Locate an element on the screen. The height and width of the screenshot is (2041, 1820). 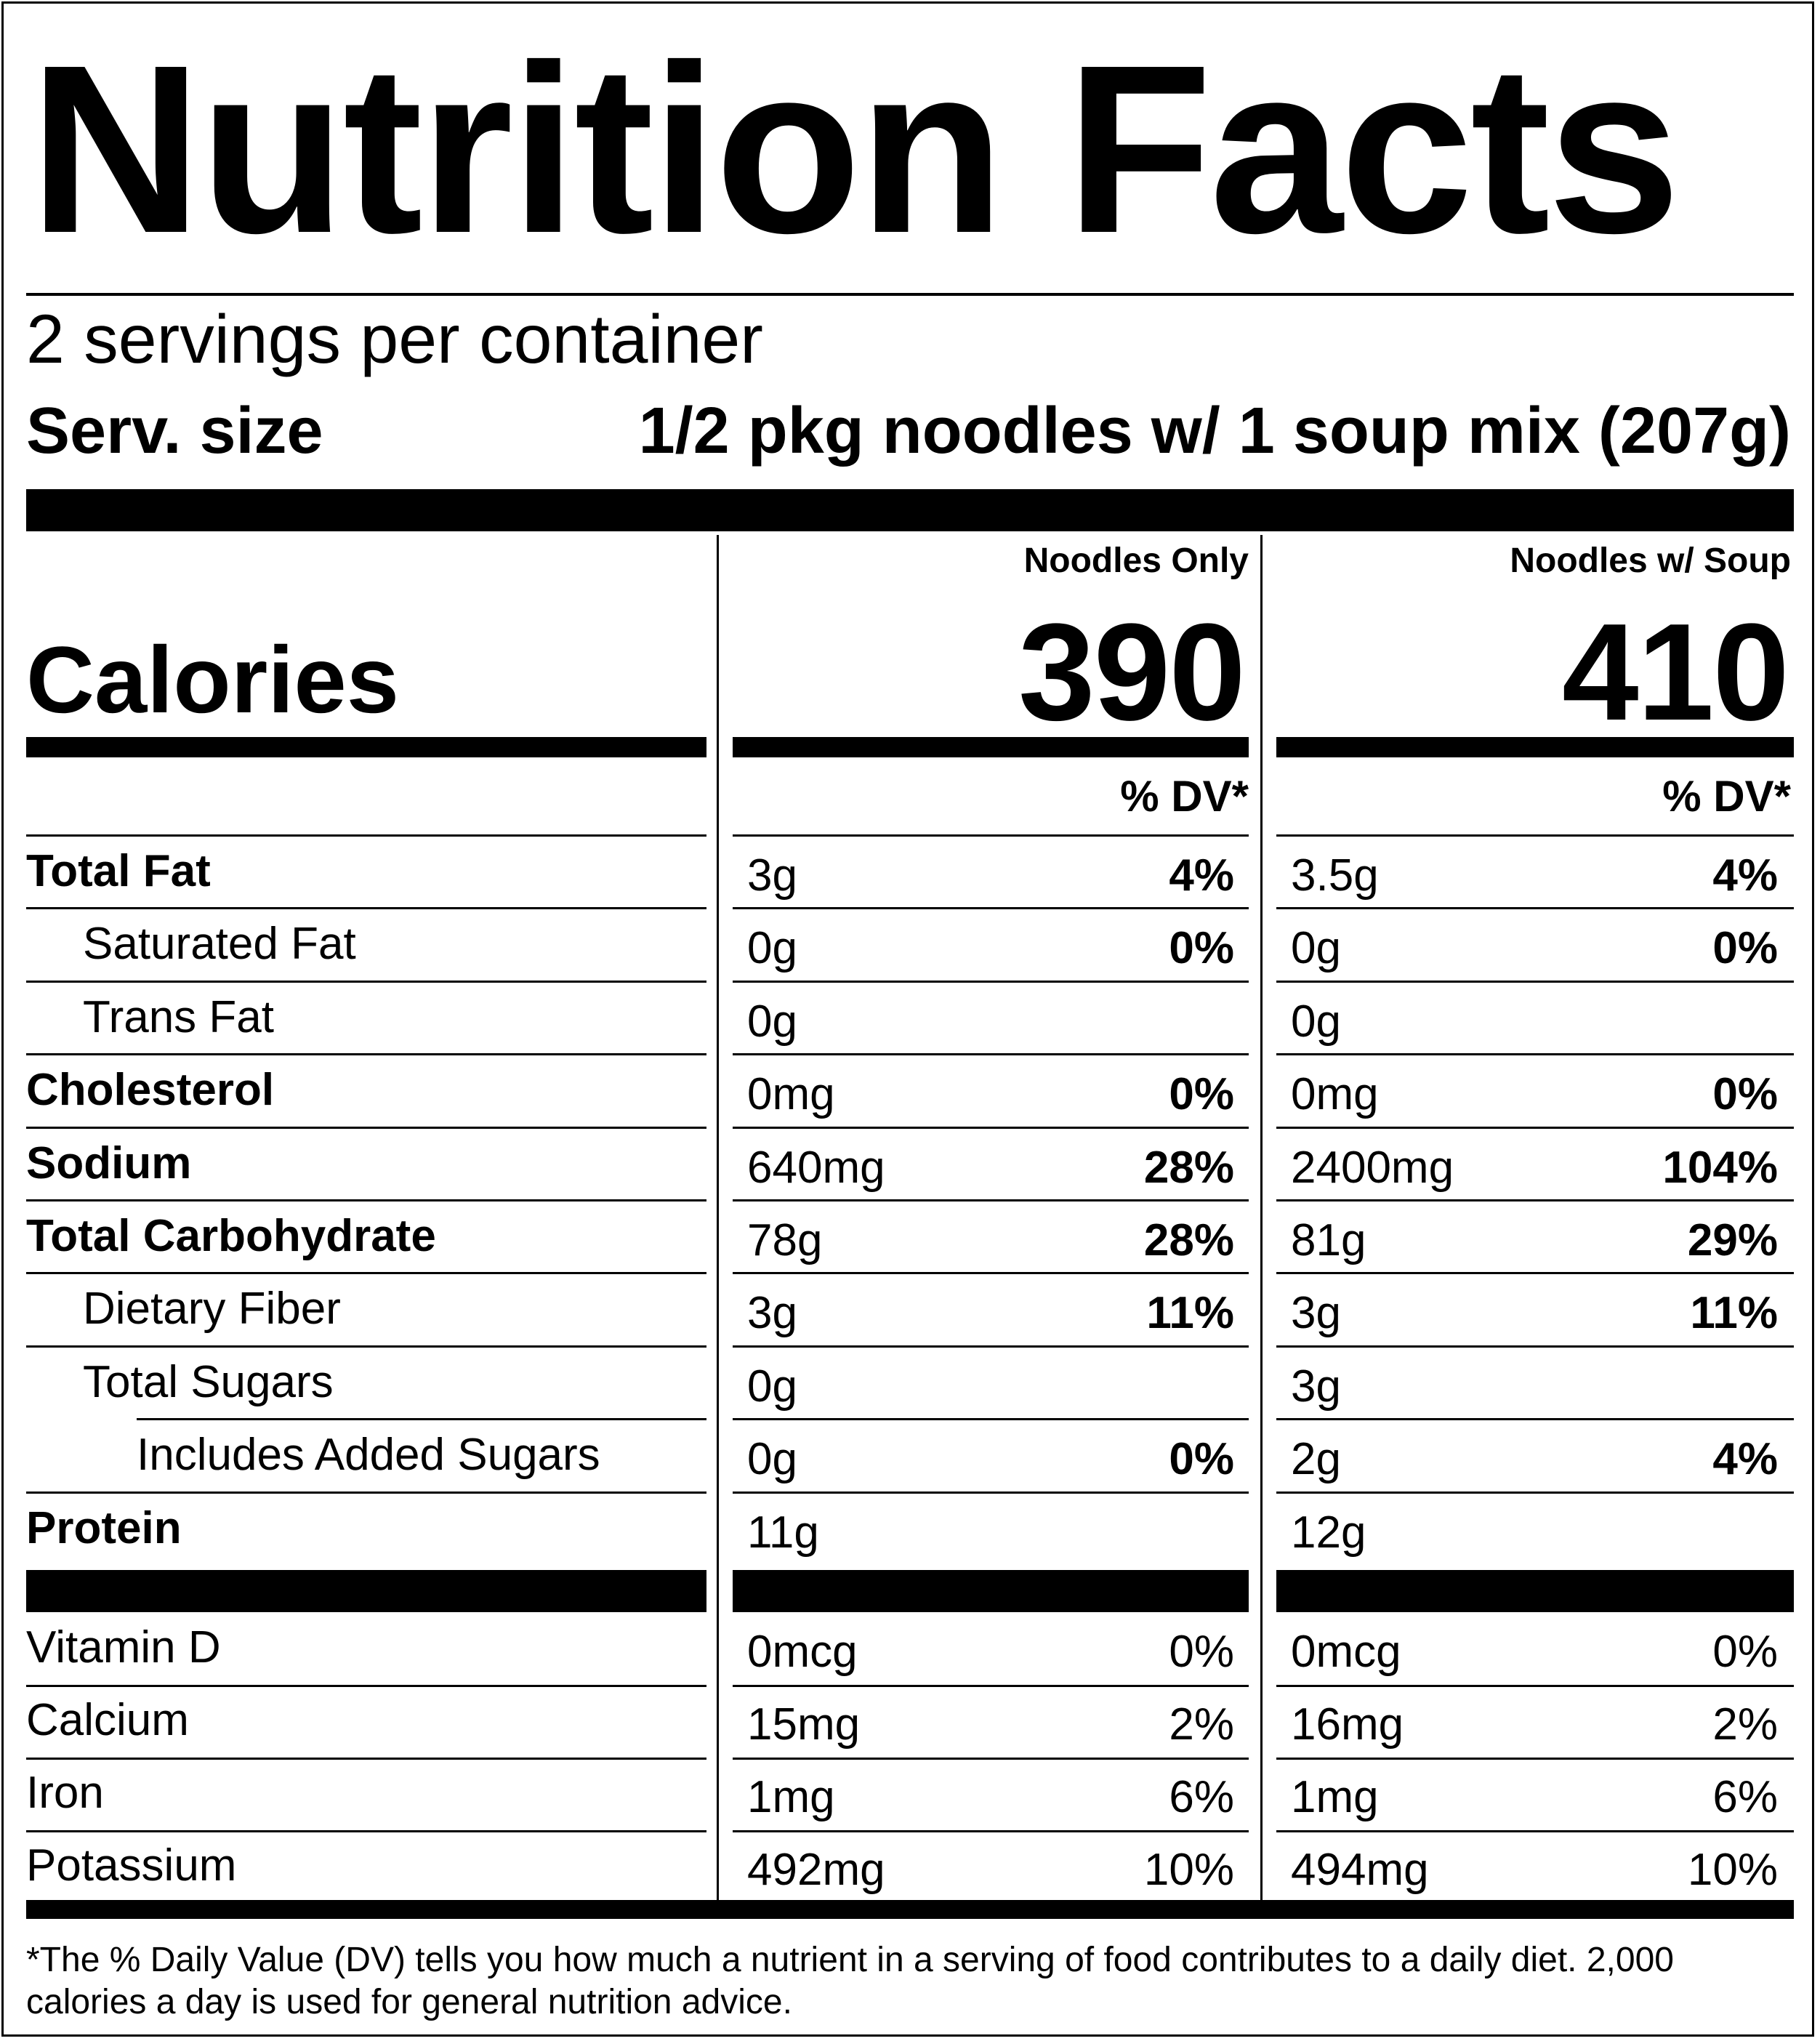
dv-header-noodles-w-soup: % DV* is located at coordinates (1726, 796).